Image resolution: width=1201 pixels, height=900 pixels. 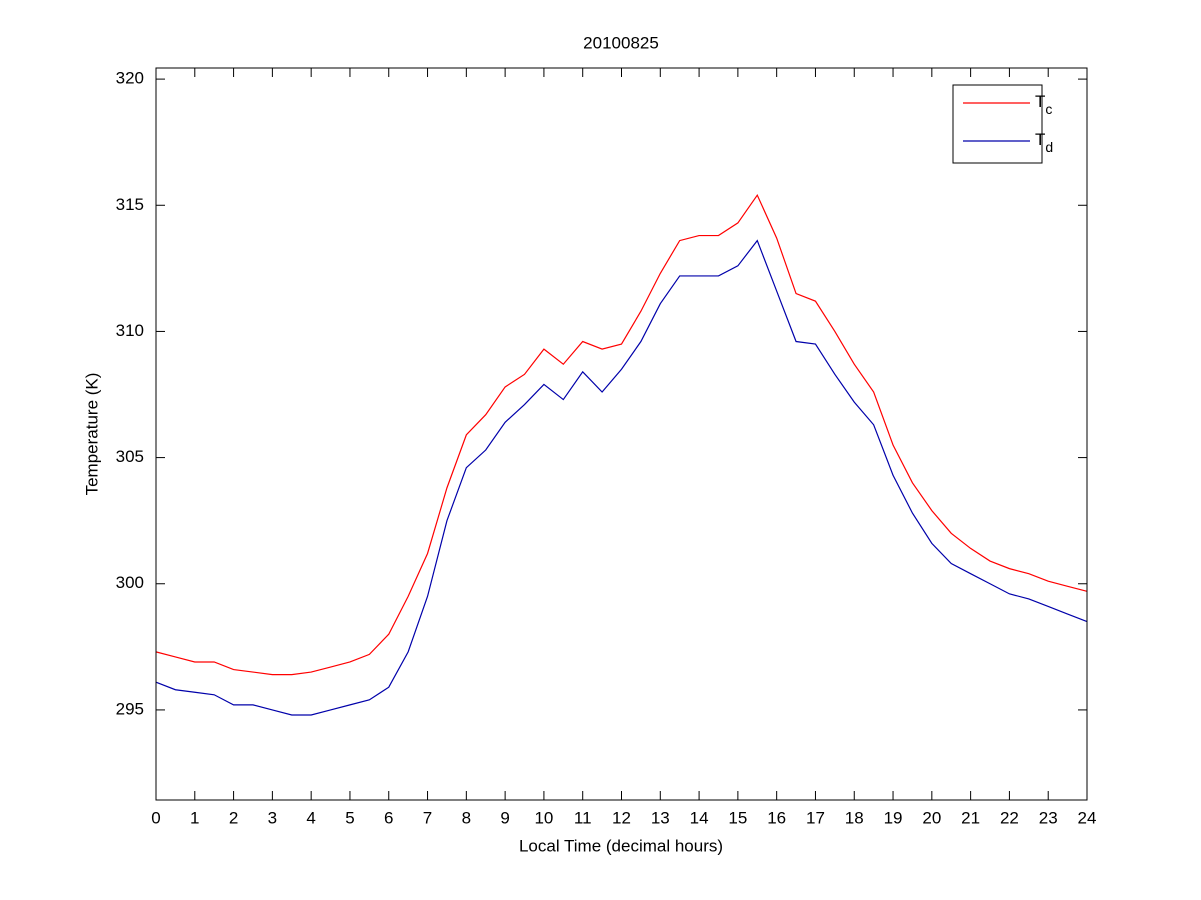 What do you see at coordinates (737, 817) in the screenshot?
I see `x-tick-label: 15` at bounding box center [737, 817].